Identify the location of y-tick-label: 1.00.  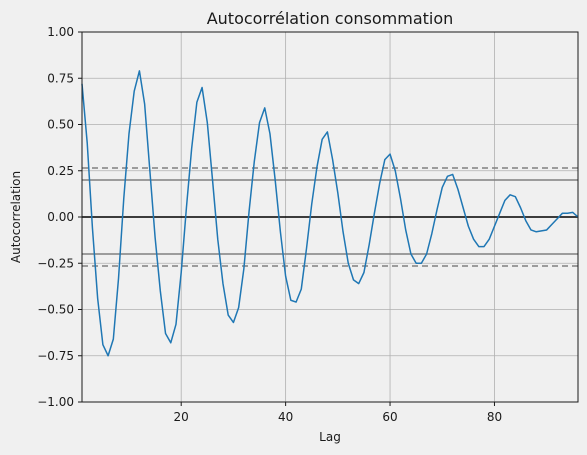
(60, 32).